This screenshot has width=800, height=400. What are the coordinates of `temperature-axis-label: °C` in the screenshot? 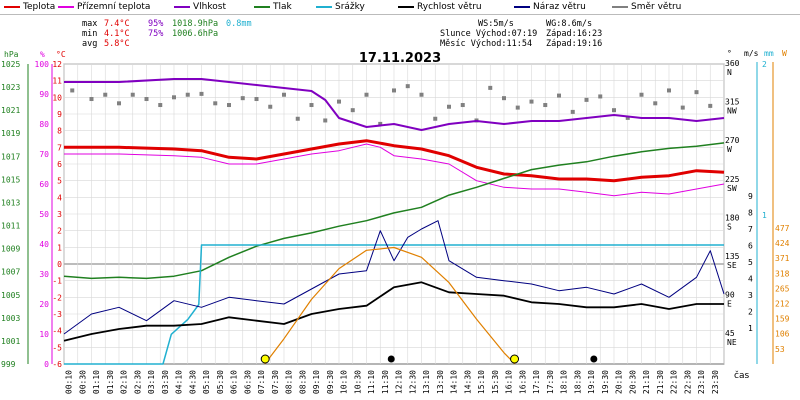 It's located at (61, 54).